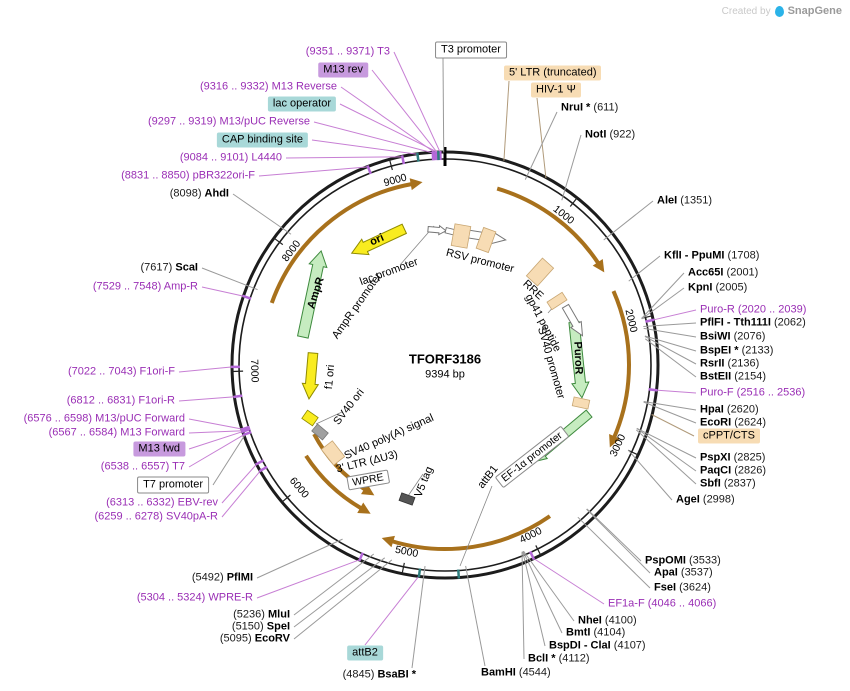 The image size is (850, 691). Describe the element at coordinates (162, 502) in the screenshot. I see `label-ebv-rev: (6313 .. 6332) EBV-rev` at that location.